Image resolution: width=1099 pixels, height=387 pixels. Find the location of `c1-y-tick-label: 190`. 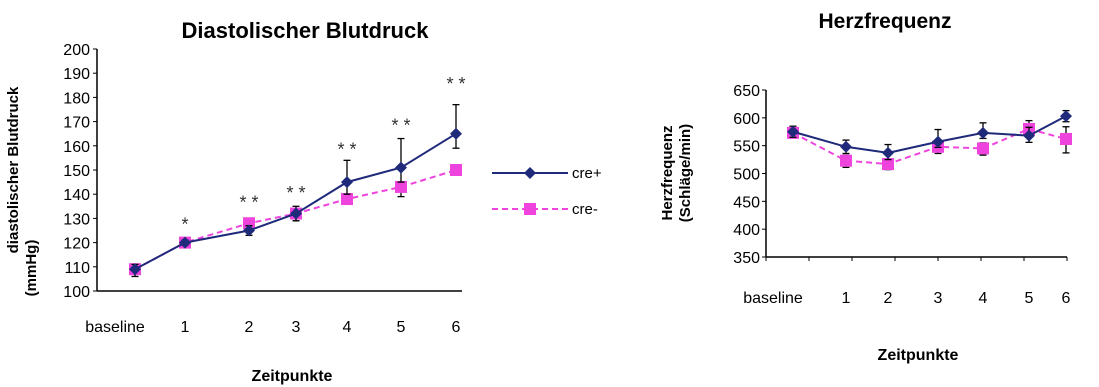

c1-y-tick-label: 190 is located at coordinates (76, 74).